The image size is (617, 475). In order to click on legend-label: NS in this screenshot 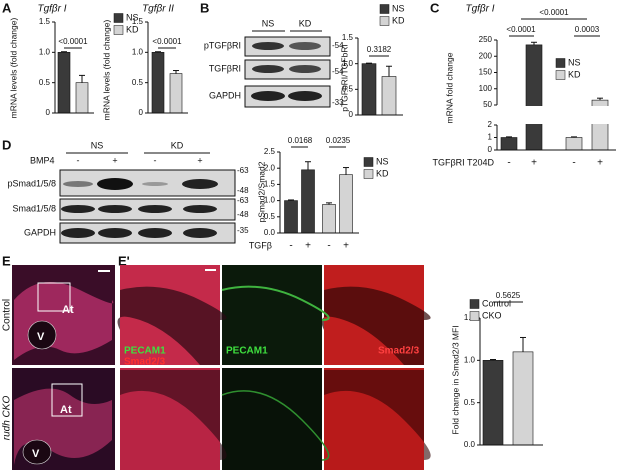, I will do `click(132, 17)`.